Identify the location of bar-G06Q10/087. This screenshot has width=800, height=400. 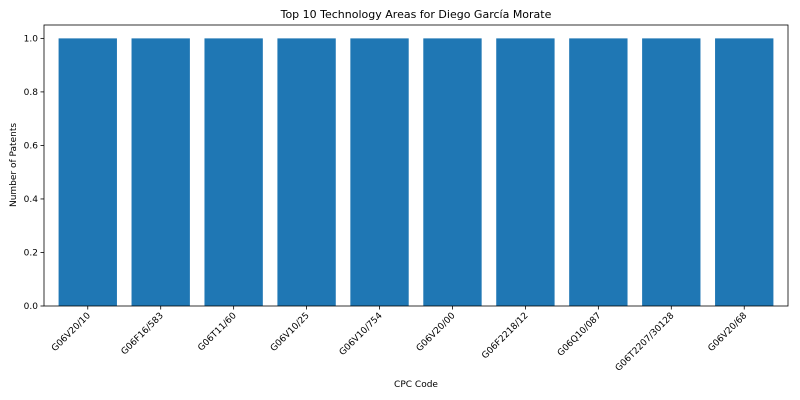
(598, 172).